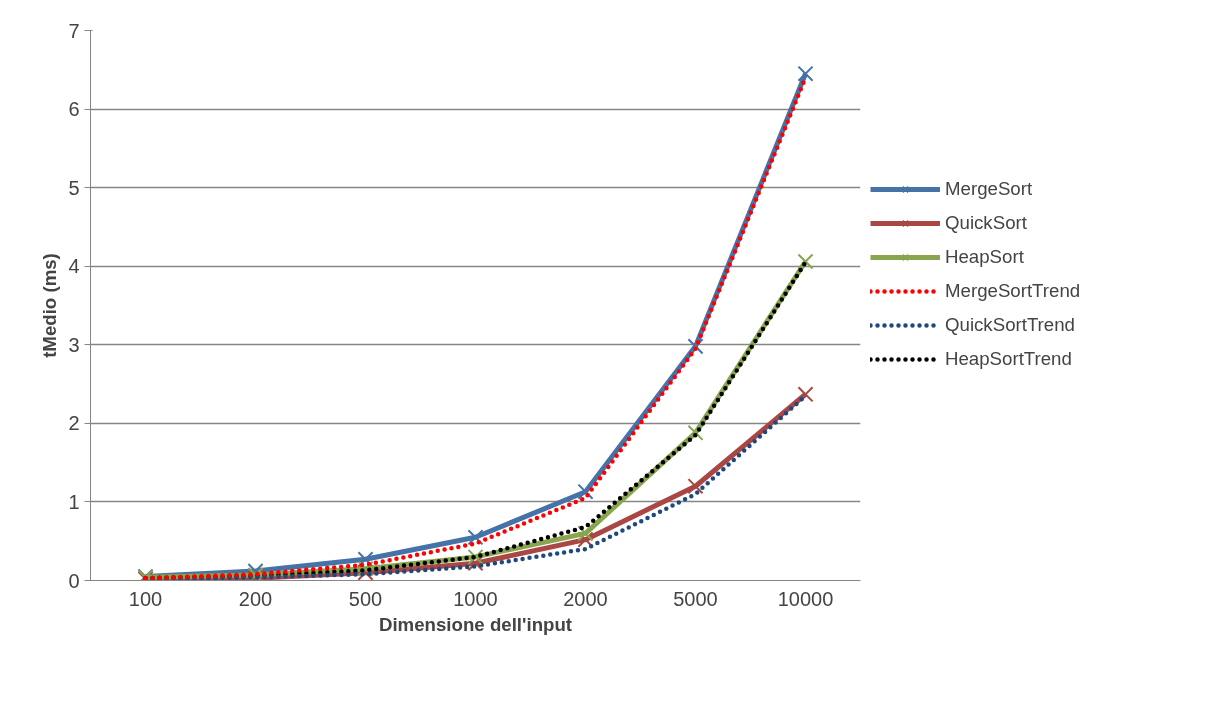 This screenshot has width=1223, height=727. What do you see at coordinates (74, 423) in the screenshot?
I see `y-tick-label: 2` at bounding box center [74, 423].